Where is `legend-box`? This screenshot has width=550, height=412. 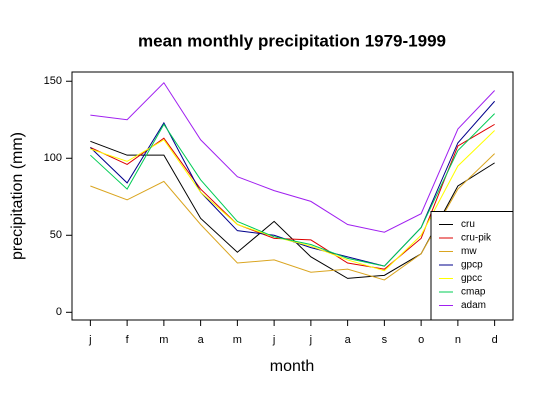
legend-box is located at coordinates (472, 266).